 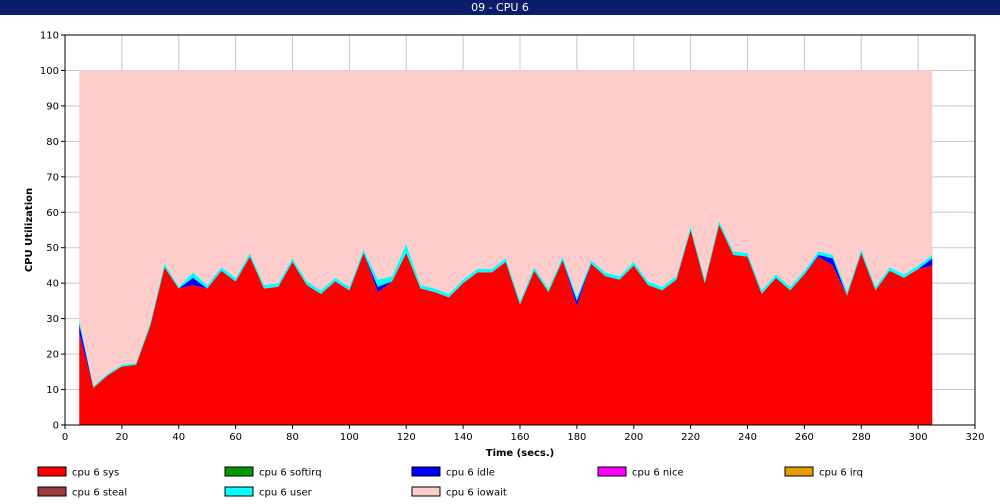 I want to click on x-tick-label-4: 80, so click(x=292, y=437).